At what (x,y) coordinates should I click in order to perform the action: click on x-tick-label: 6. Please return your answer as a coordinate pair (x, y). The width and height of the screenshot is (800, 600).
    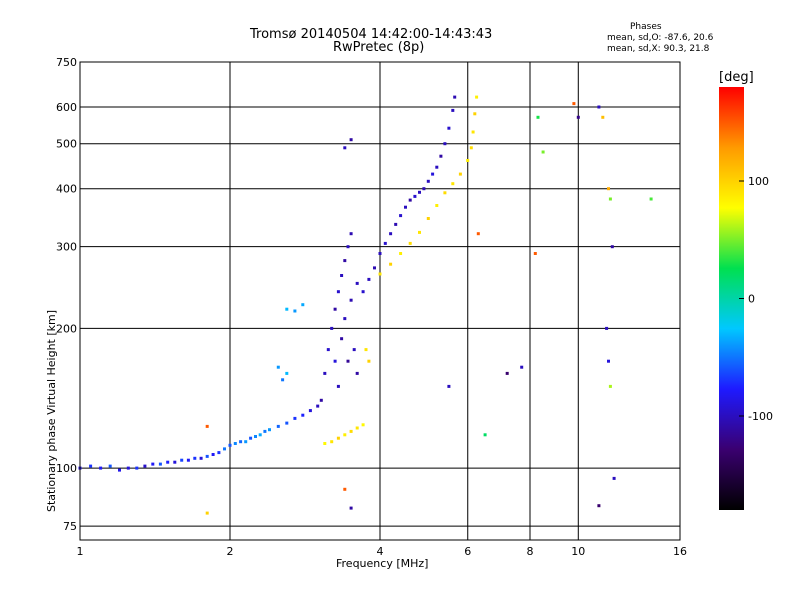
    Looking at the image, I should click on (467, 551).